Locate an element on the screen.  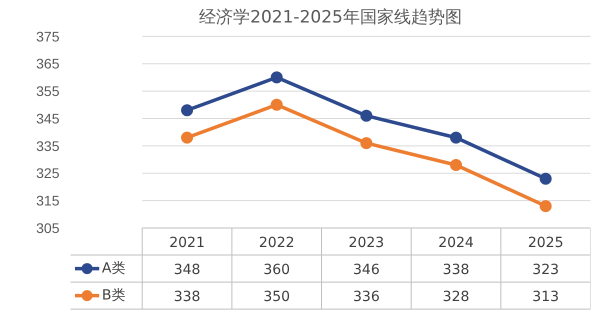
y-tick-label: 315 is located at coordinates (48, 200).